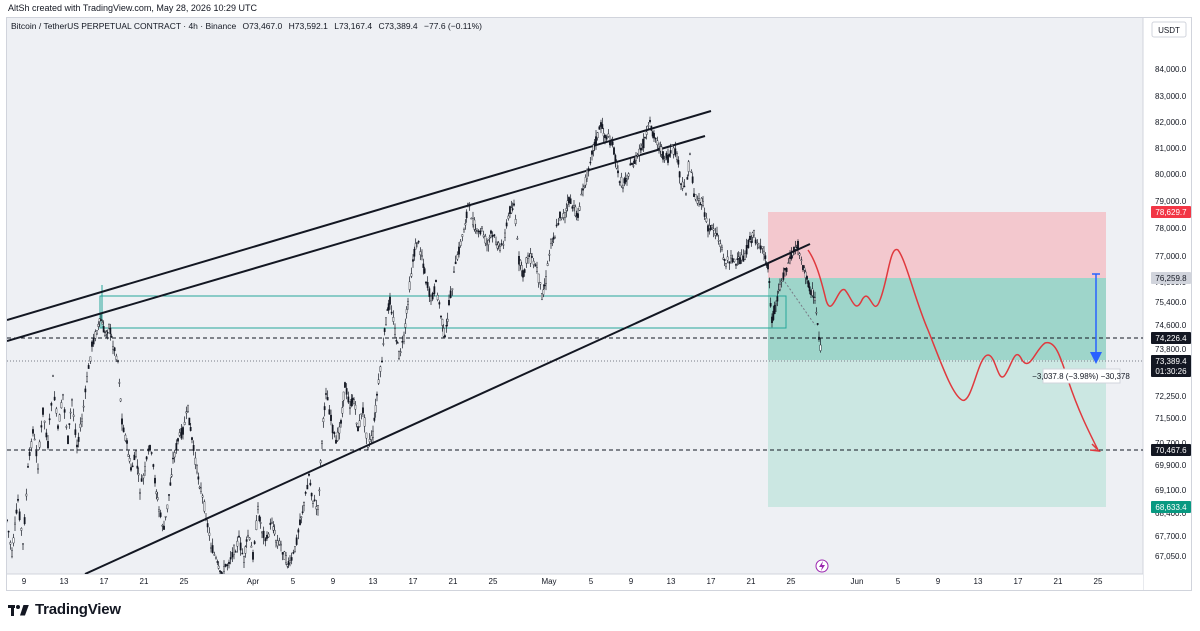  Describe the element at coordinates (1169, 29) in the screenshot. I see `currency-button` at that location.